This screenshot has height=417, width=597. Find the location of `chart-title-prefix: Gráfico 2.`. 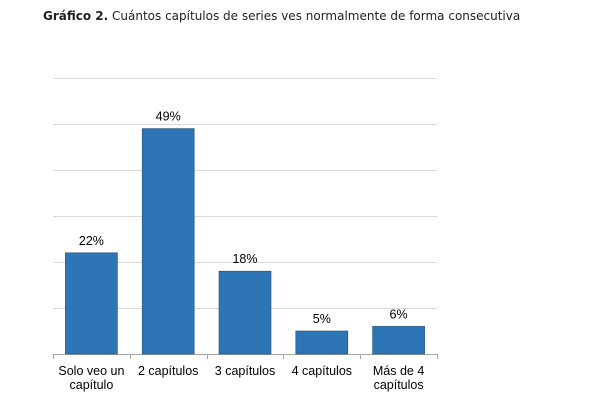

chart-title-prefix: Gráfico 2. is located at coordinates (76, 16).